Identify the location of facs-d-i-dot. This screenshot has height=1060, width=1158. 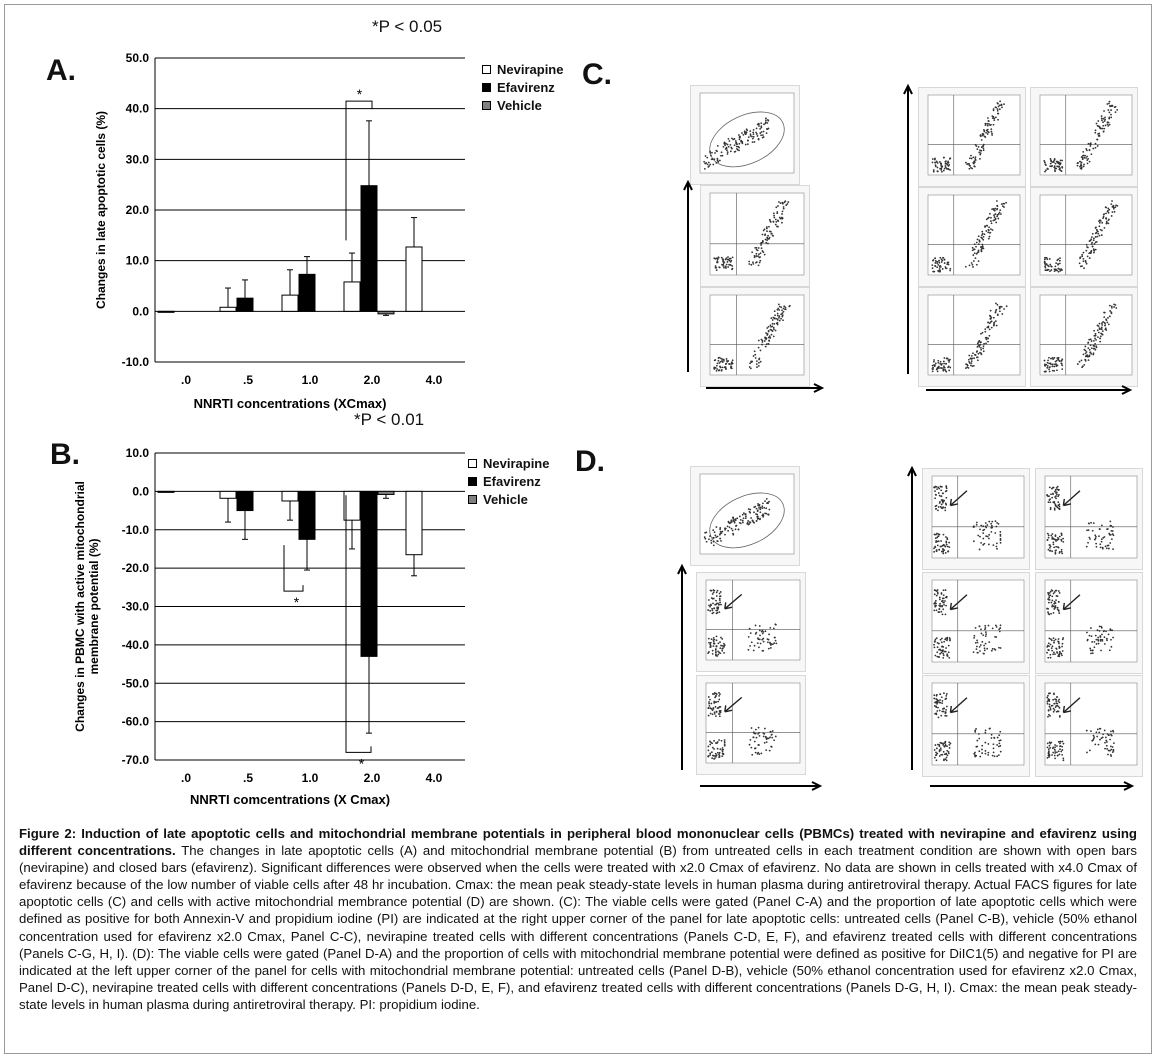
(1101, 738).